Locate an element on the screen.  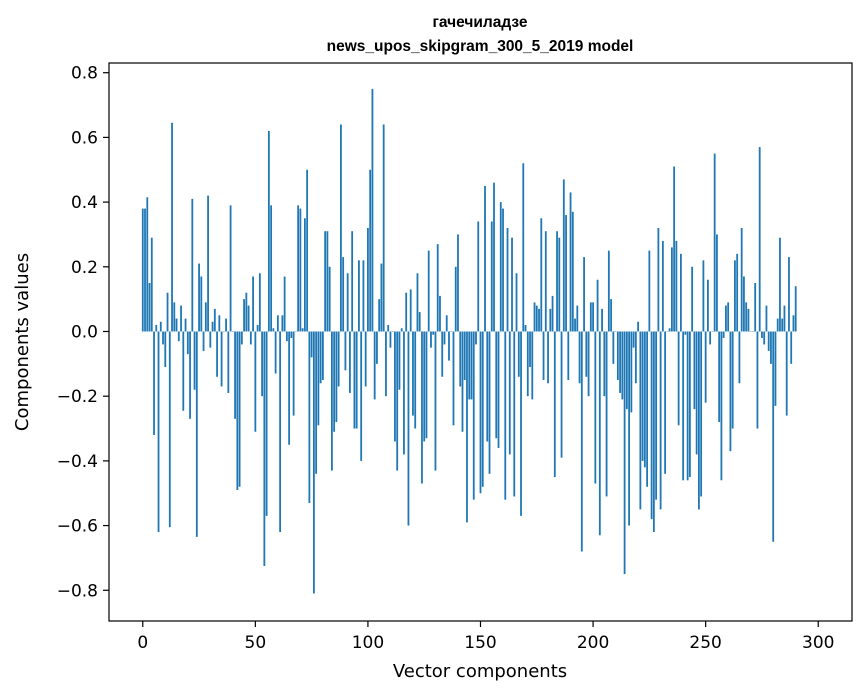
y-tick-label: −0.4 is located at coordinates (77, 462).